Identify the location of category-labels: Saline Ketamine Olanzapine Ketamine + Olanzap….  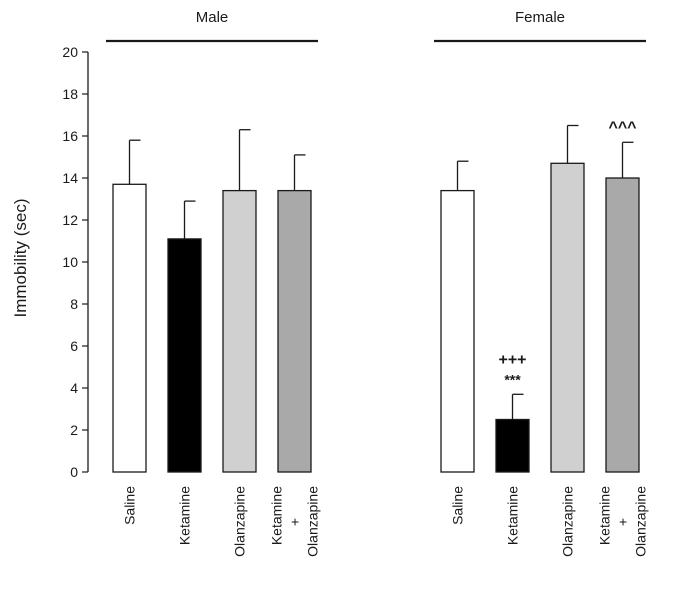
(385, 521).